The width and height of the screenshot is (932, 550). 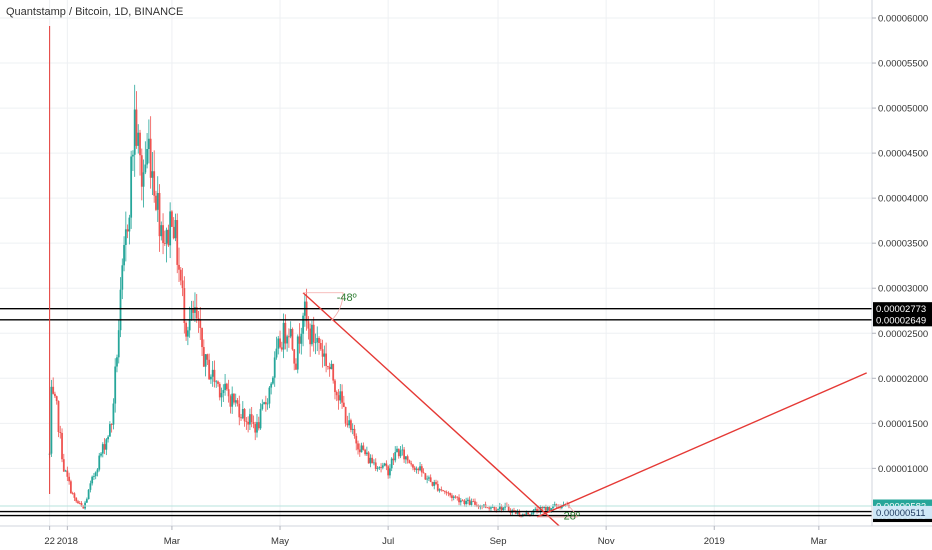 What do you see at coordinates (572, 517) in the screenshot?
I see `angle-label: 28º` at bounding box center [572, 517].